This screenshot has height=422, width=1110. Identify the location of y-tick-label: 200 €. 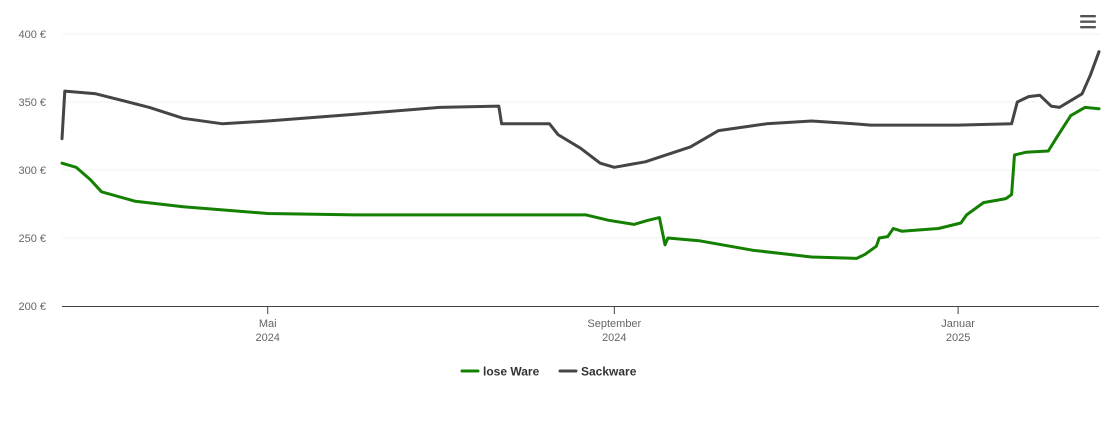
(32, 307).